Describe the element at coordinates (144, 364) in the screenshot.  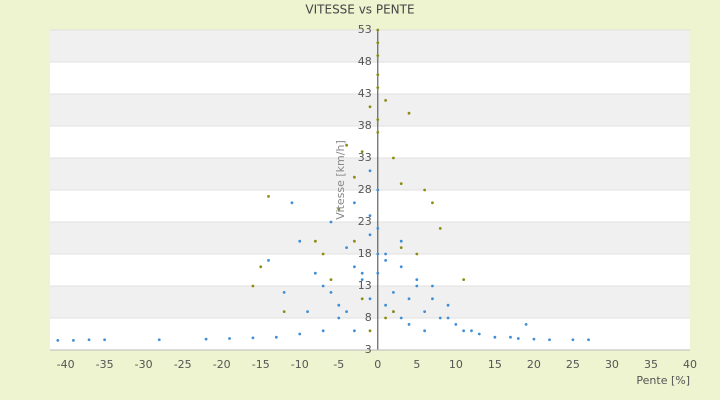
I see `x-tick-label: -30` at that location.